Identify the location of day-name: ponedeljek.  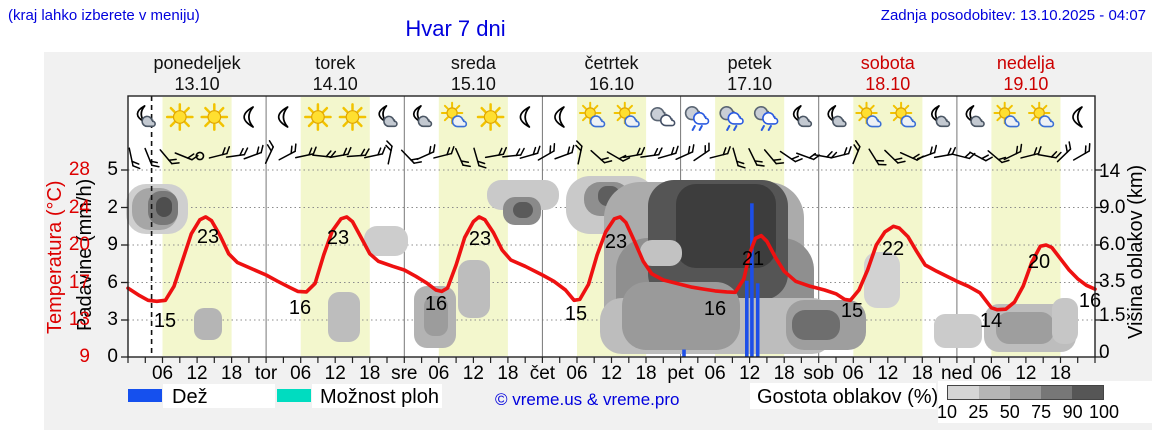
(197, 63).